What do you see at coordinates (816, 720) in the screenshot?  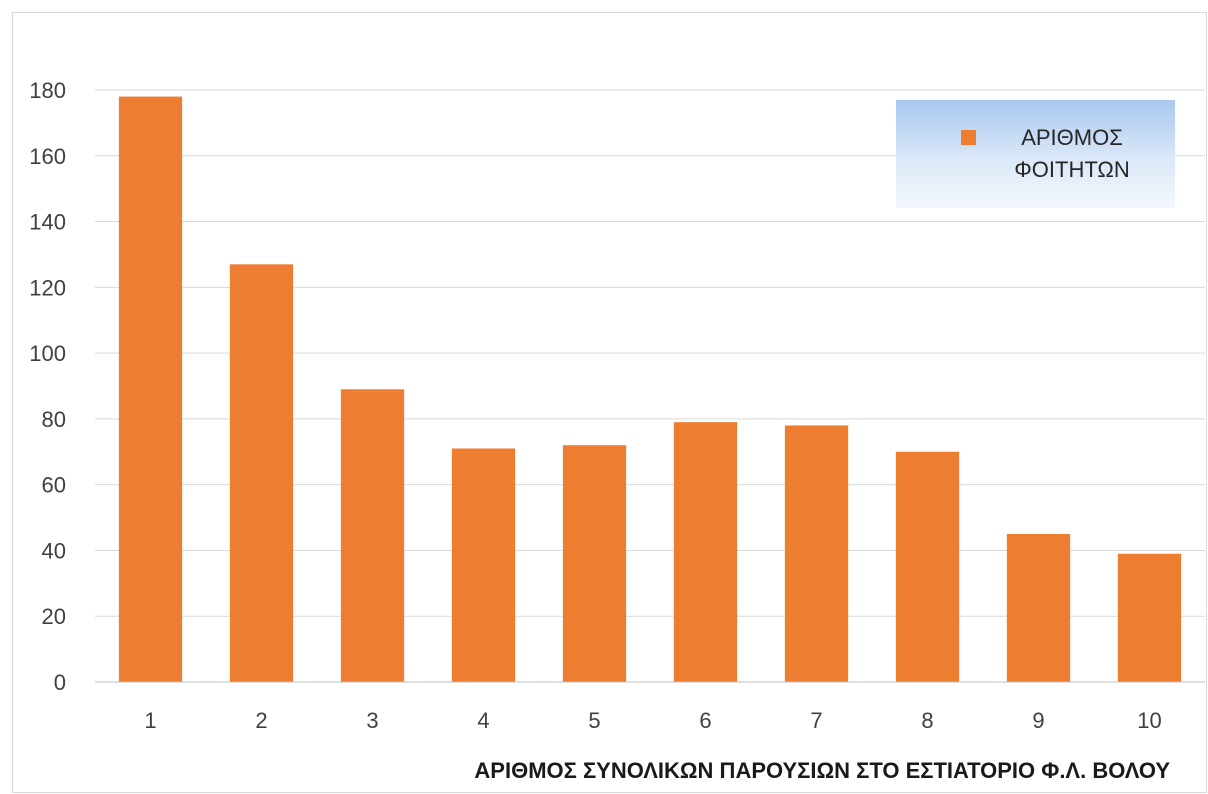 I see `x-tick-label: 7` at bounding box center [816, 720].